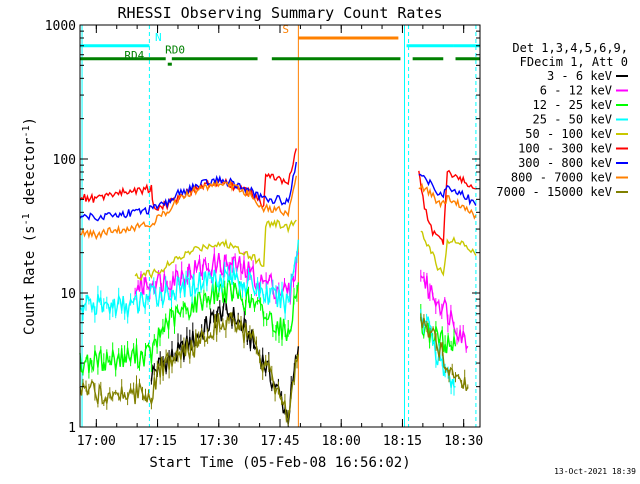 The height and width of the screenshot is (484, 640). What do you see at coordinates (30, 280) in the screenshot?
I see `y-axis-label-part: Count Rate (s` at bounding box center [30, 280].